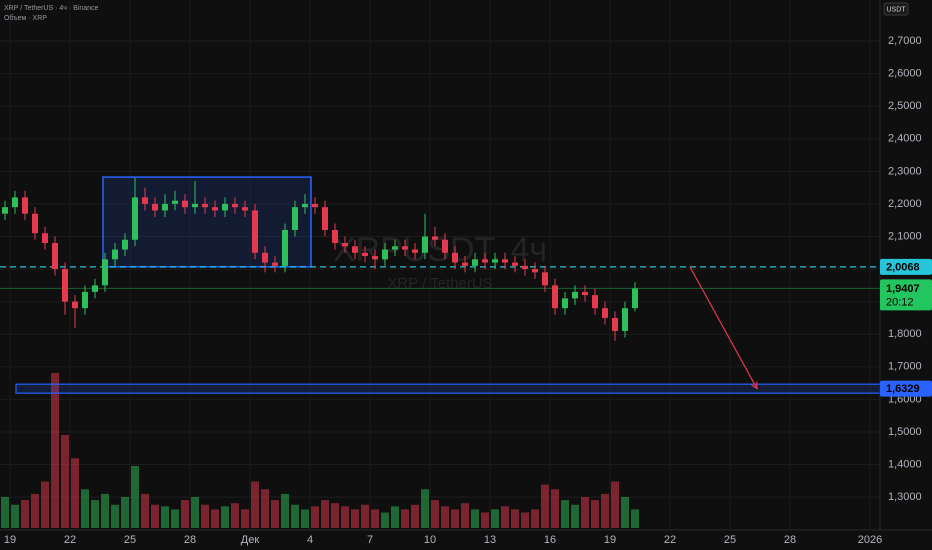 Image resolution: width=932 pixels, height=550 pixels. Describe the element at coordinates (905, 74) in the screenshot. I see `y-tick-label: 2,6000` at that location.